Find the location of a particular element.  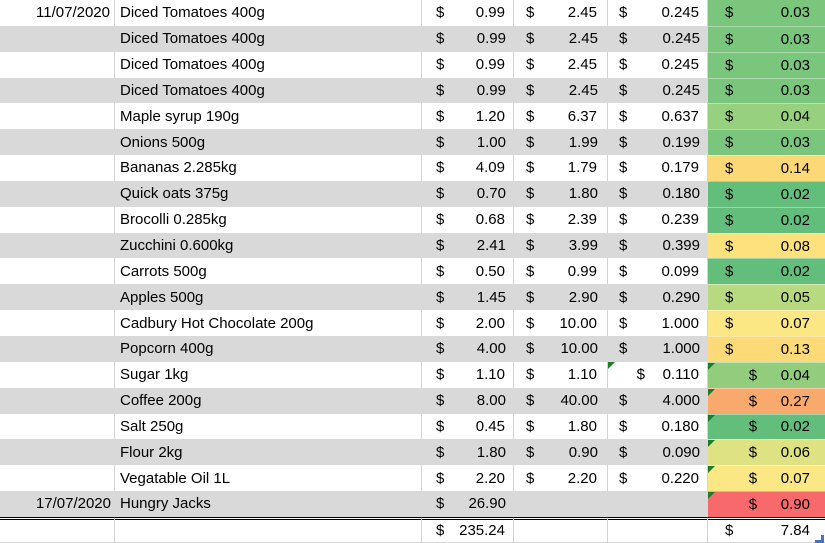

cell-cost-per-serve: $0.05 is located at coordinates (766, 297).